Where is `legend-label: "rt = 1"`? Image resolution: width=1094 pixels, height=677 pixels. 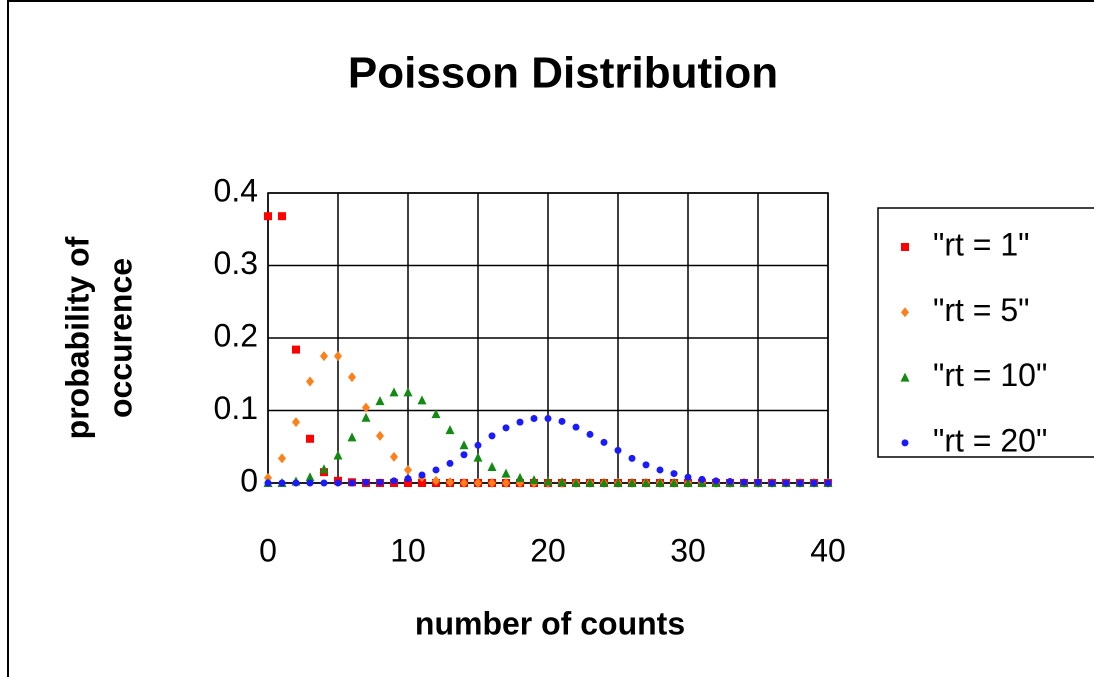 legend-label: "rt = 1" is located at coordinates (981, 244).